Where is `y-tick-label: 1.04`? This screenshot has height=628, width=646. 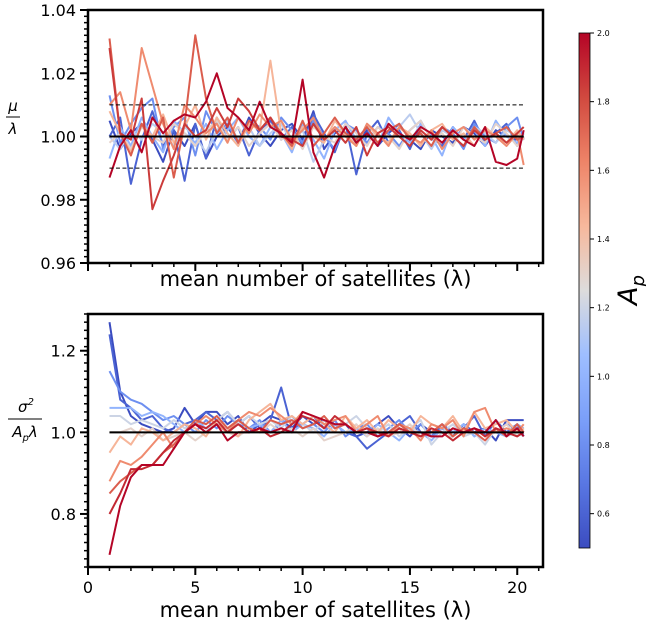 y-tick-label: 1.04 is located at coordinates (58, 10).